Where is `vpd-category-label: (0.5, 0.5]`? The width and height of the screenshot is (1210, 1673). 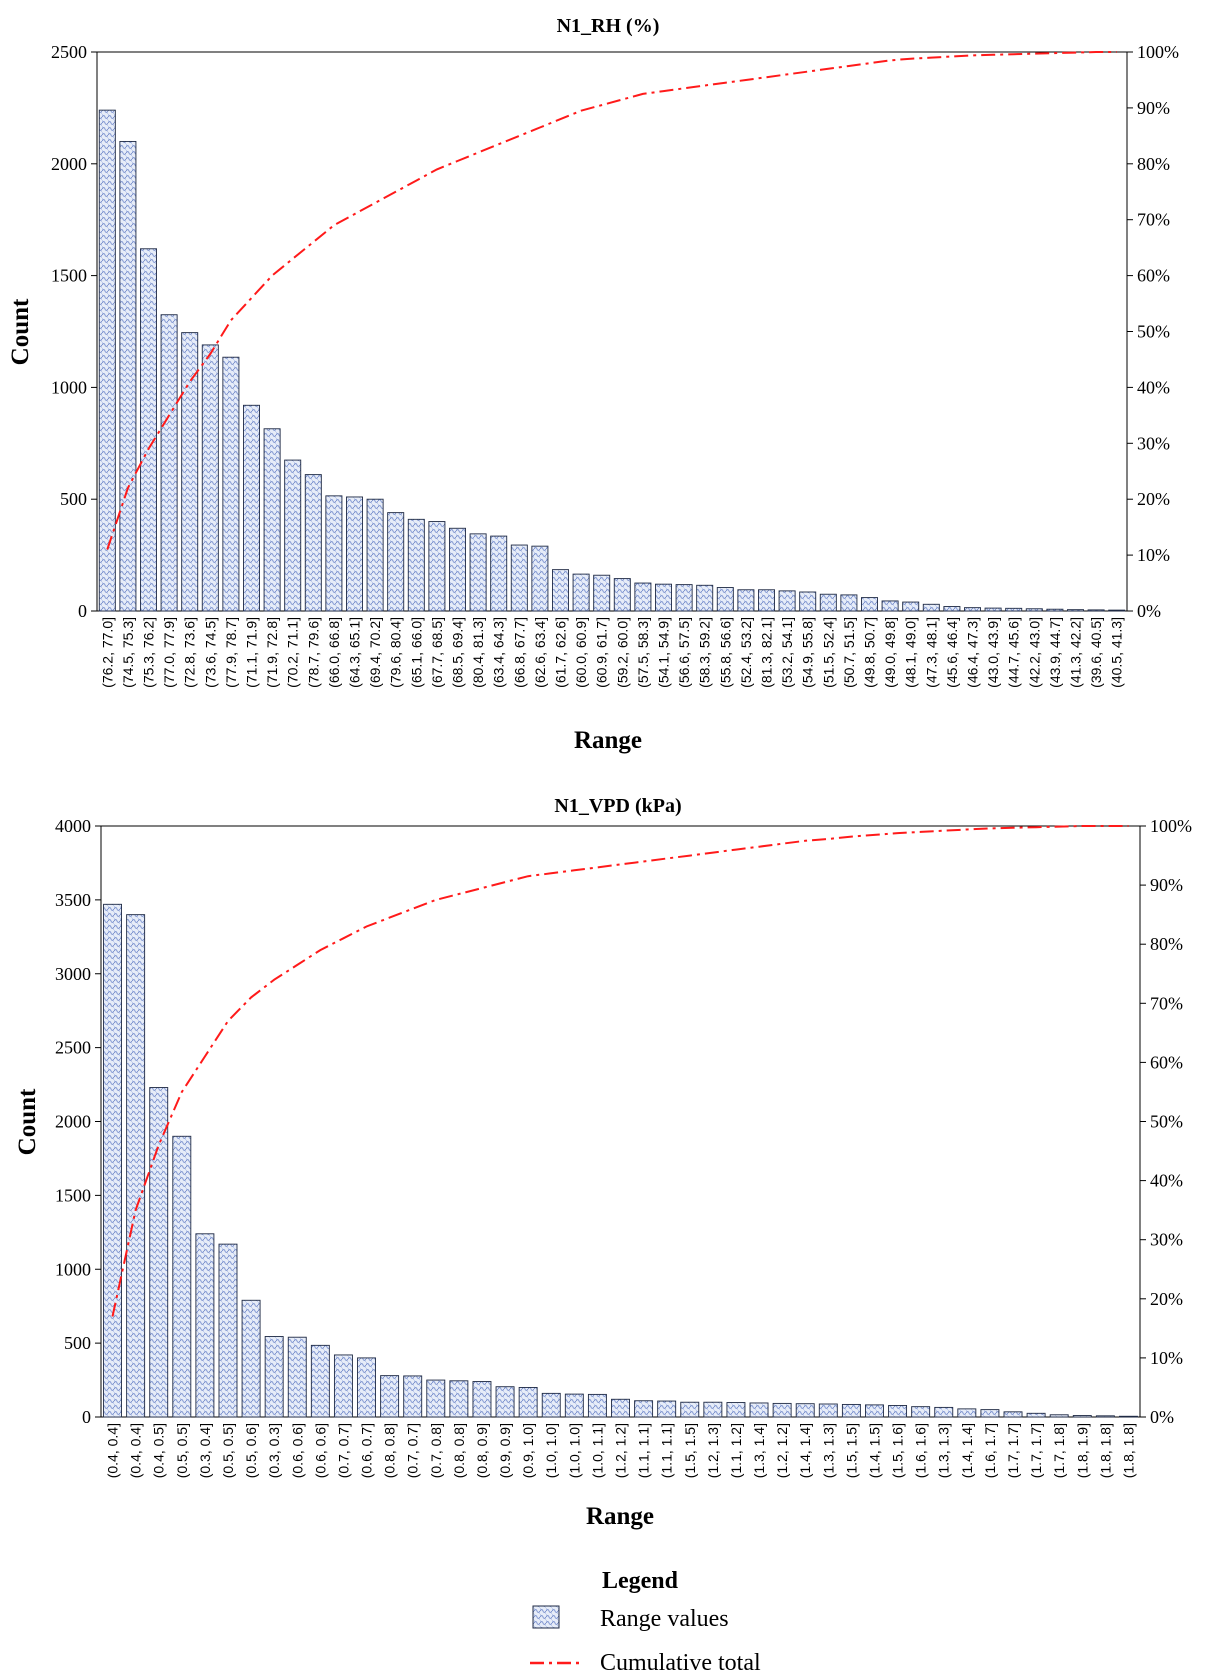 vpd-category-label: (0.5, 0.5] is located at coordinates (182, 1450).